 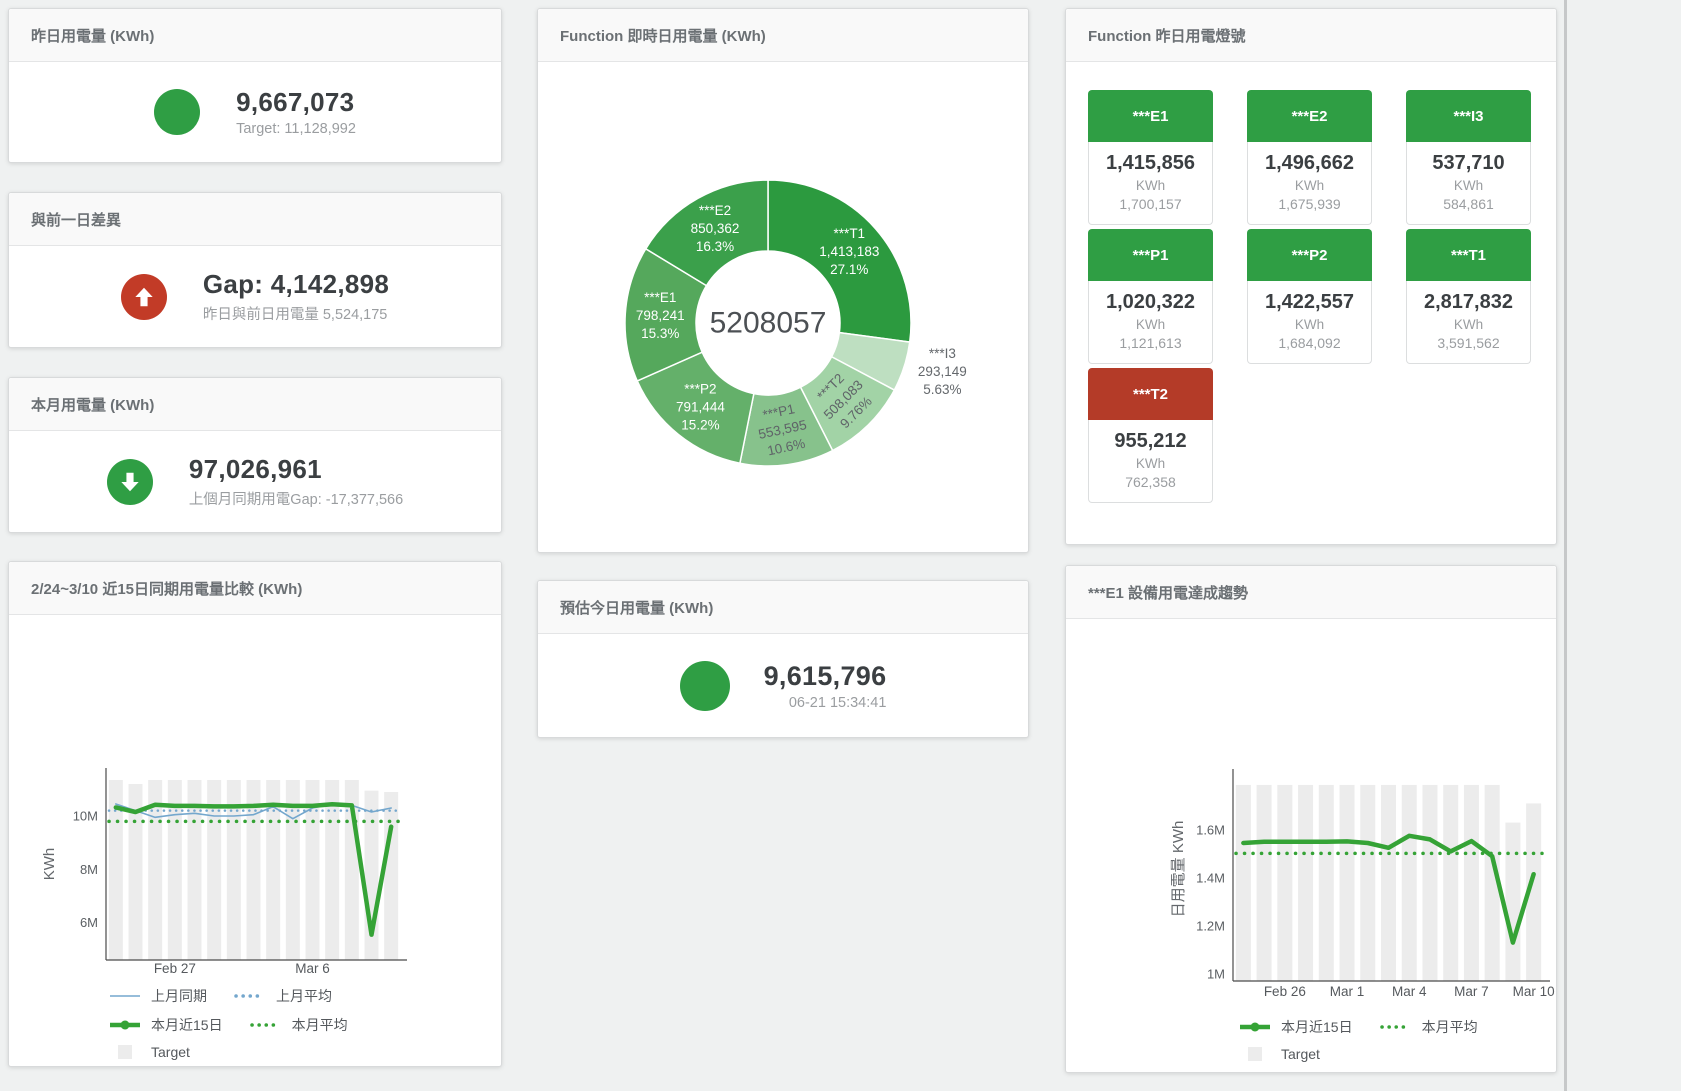 I want to click on svg-text: Mar 7, so click(x=1471, y=991).